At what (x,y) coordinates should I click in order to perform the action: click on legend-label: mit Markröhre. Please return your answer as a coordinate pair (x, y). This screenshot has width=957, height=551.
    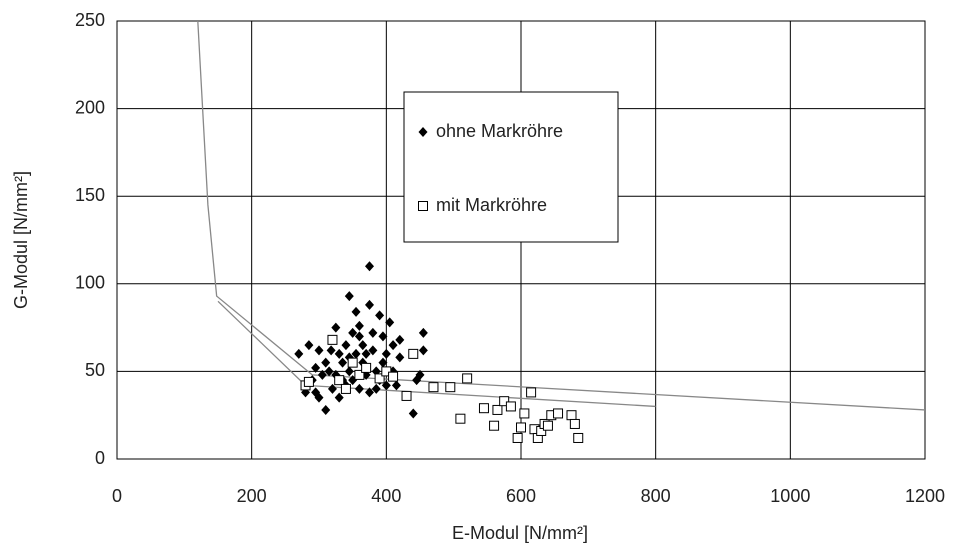
    Looking at the image, I should click on (491, 205).